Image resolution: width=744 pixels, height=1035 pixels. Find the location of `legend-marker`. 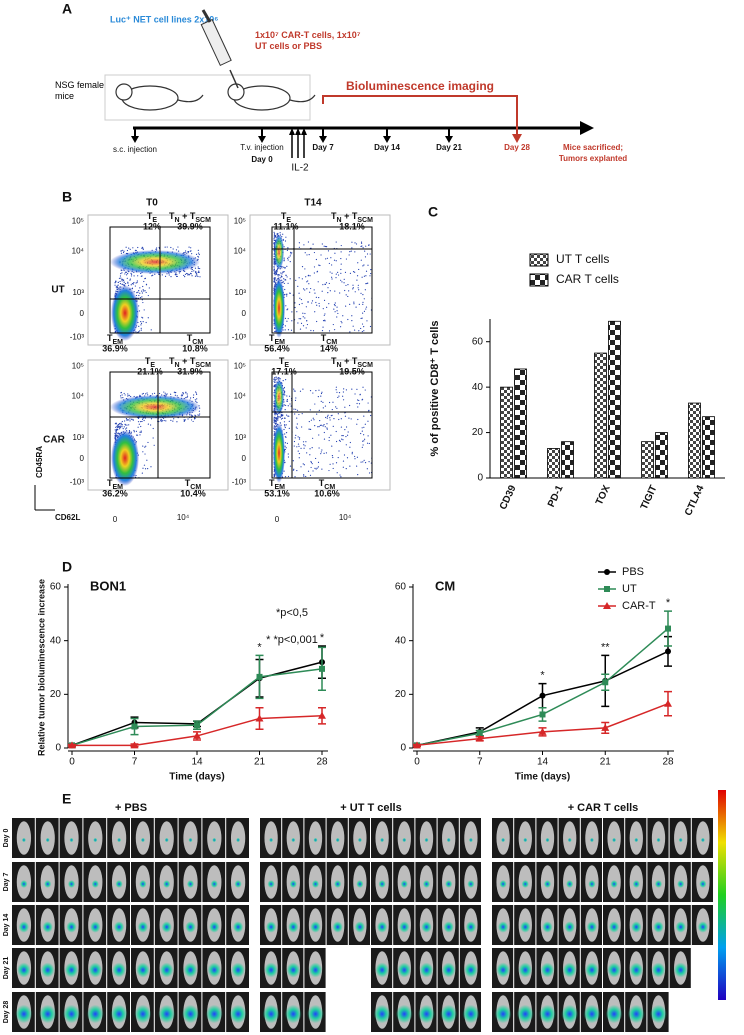

legend-marker is located at coordinates (607, 605).